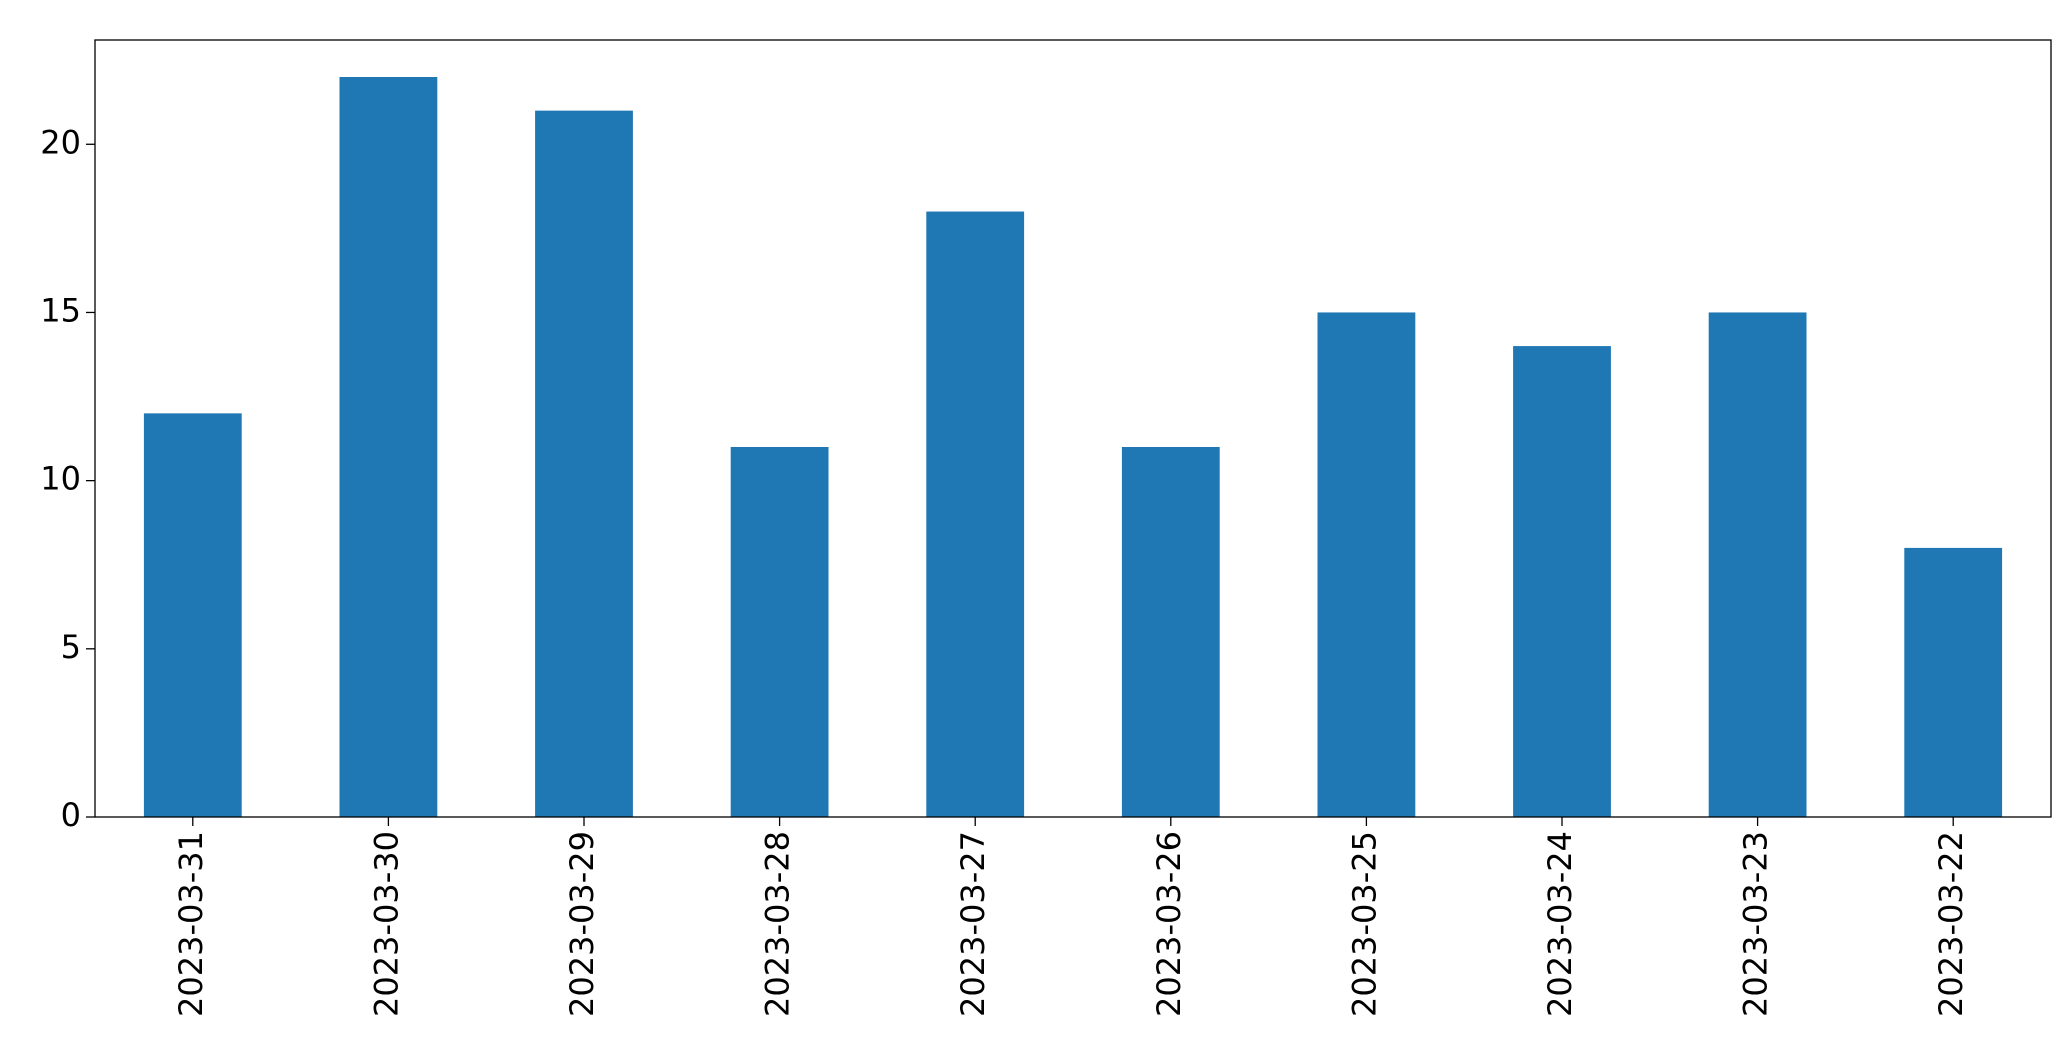 This screenshot has width=2071, height=1061. Describe the element at coordinates (1756, 924) in the screenshot. I see `x-tick-label: 2023-03-23` at that location.